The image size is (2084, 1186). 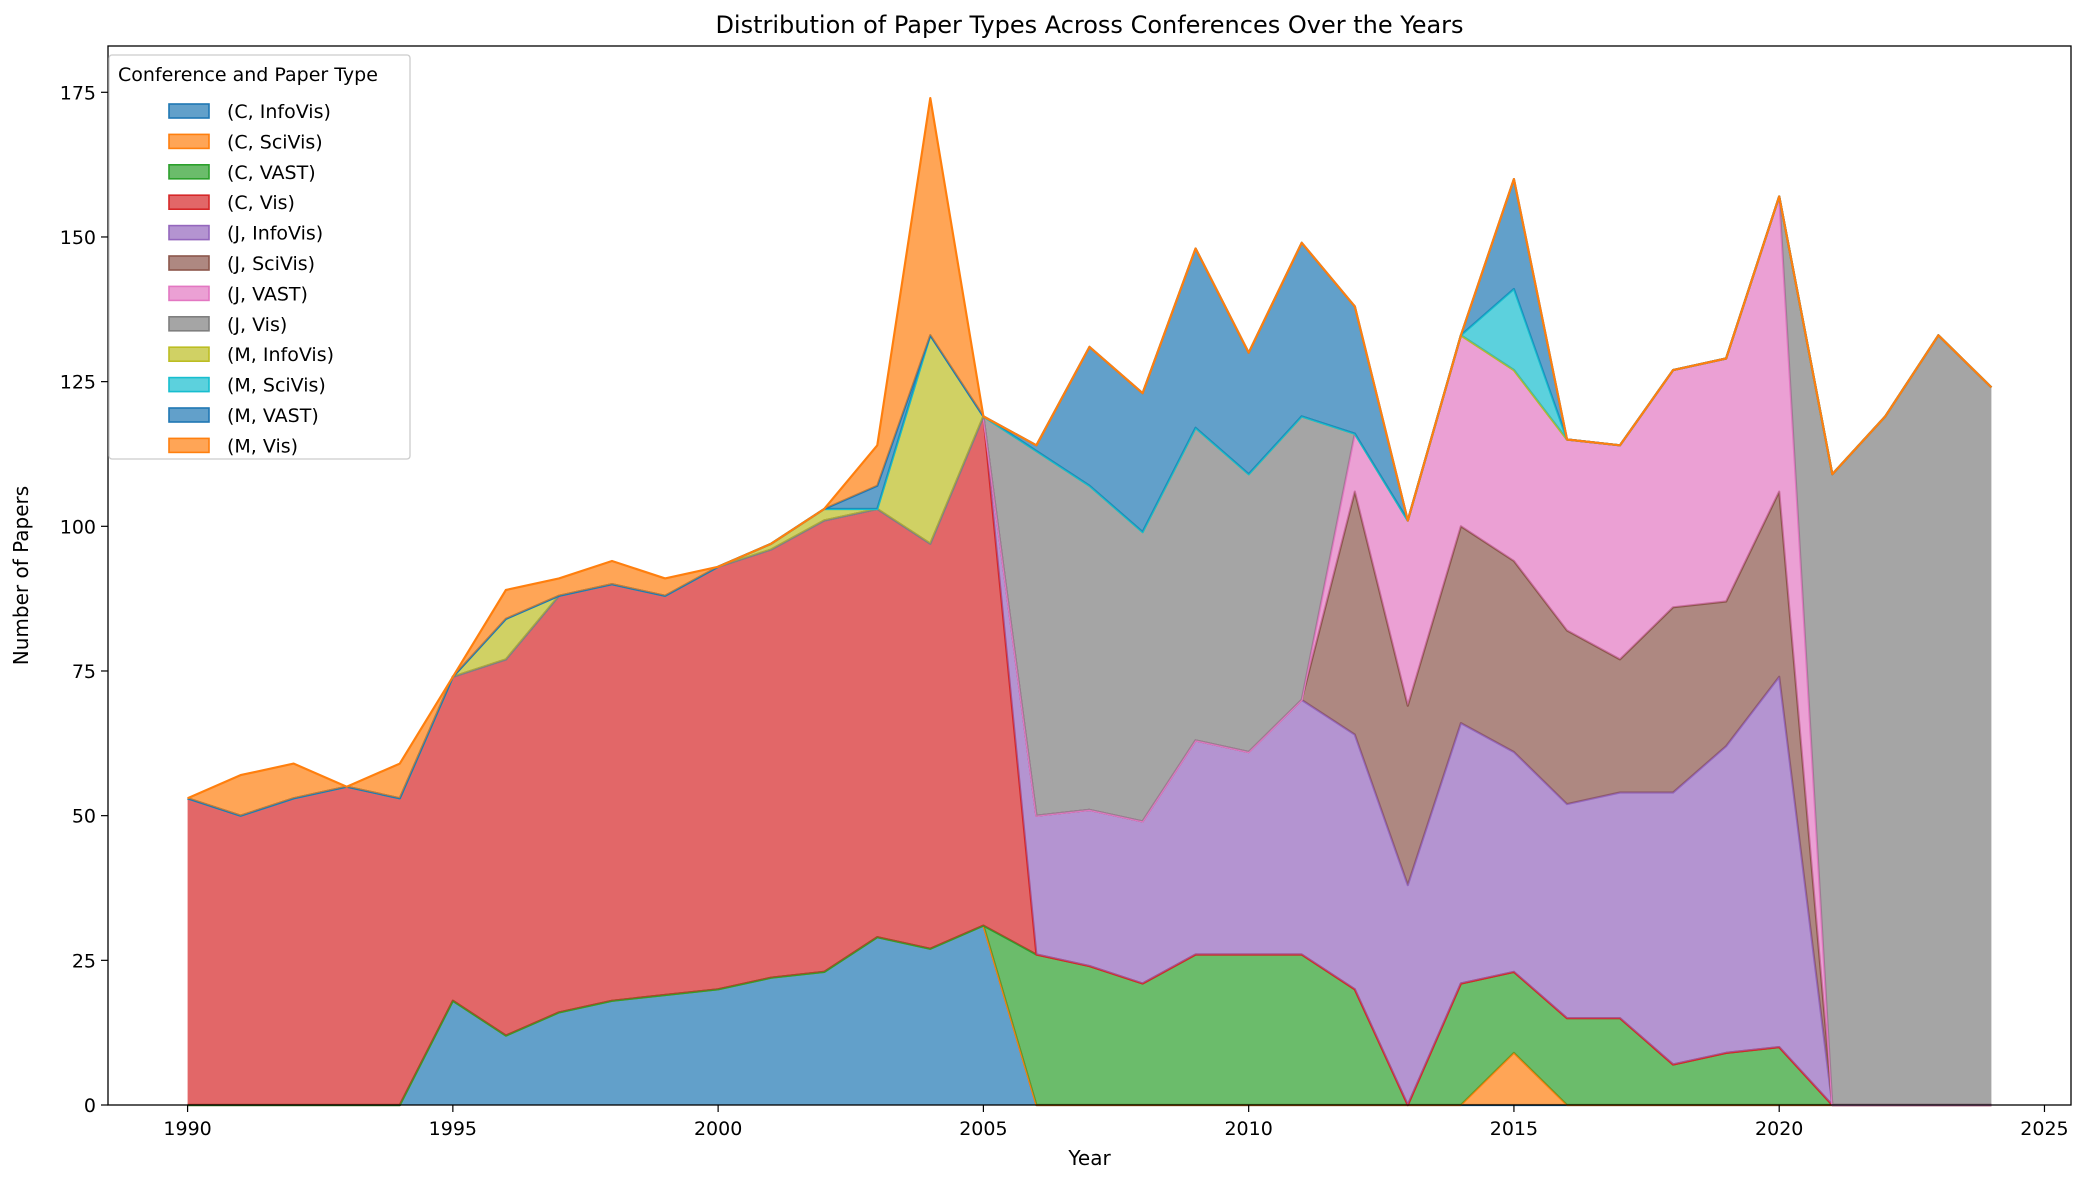 What do you see at coordinates (78, 238) in the screenshot?
I see `y-tick-label: 150` at bounding box center [78, 238].